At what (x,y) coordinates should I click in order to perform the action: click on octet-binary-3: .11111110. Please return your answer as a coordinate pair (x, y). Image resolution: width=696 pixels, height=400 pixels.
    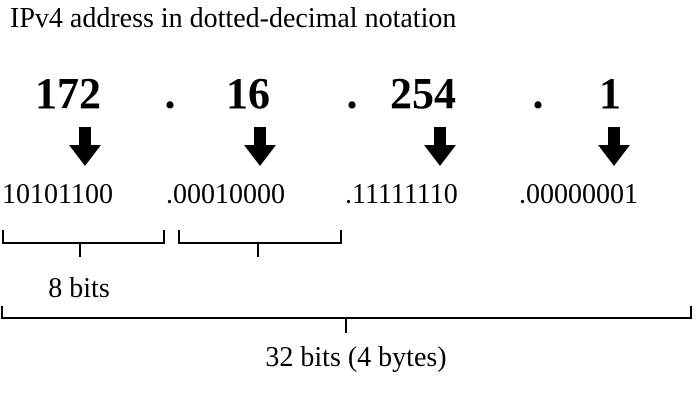
    Looking at the image, I should click on (401, 194).